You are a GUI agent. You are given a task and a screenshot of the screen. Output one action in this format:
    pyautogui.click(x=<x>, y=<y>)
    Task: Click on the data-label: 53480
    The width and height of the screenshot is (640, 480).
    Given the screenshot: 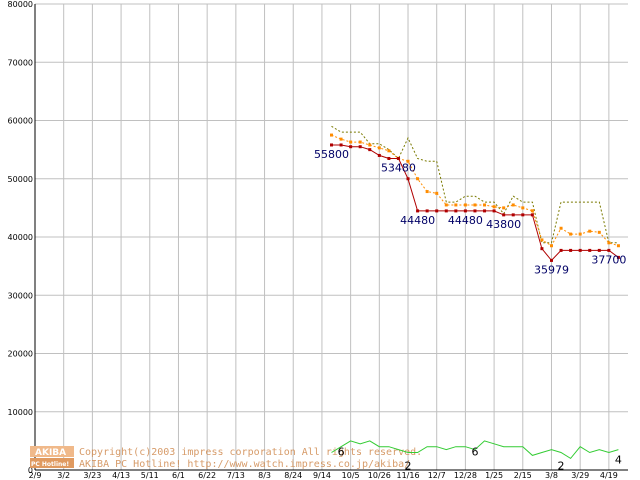 What is the action you would take?
    pyautogui.click(x=398, y=167)
    